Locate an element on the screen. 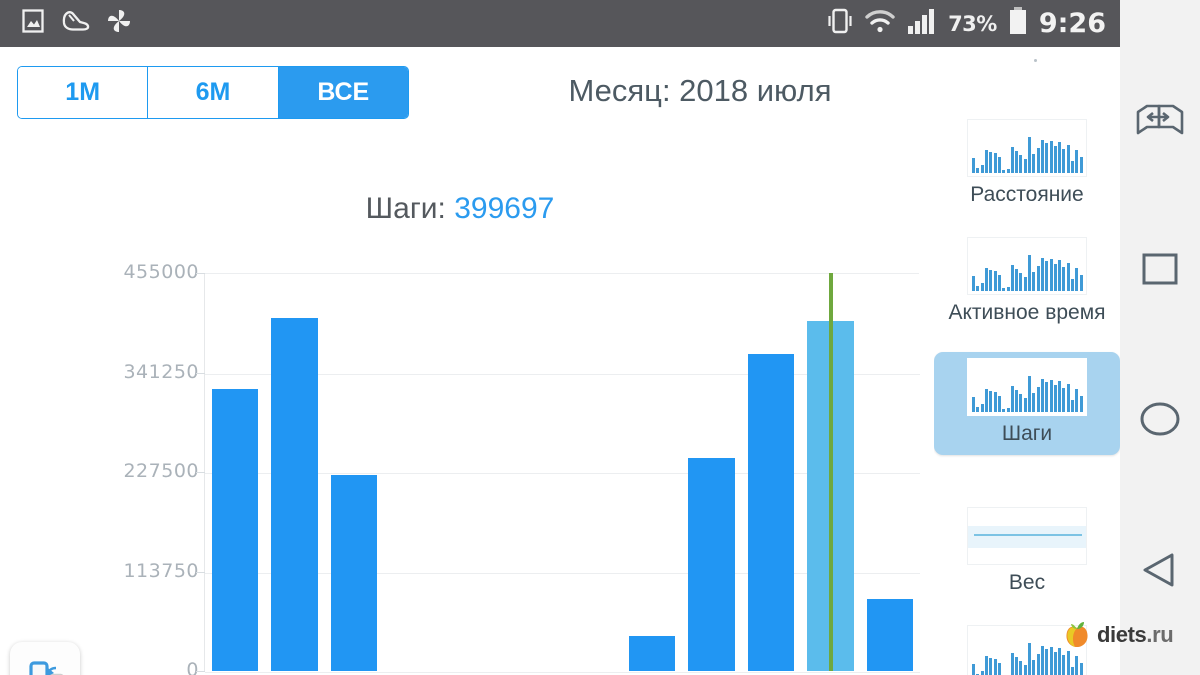 This screenshot has height=675, width=1200. pinwheel-icon is located at coordinates (119, 23).